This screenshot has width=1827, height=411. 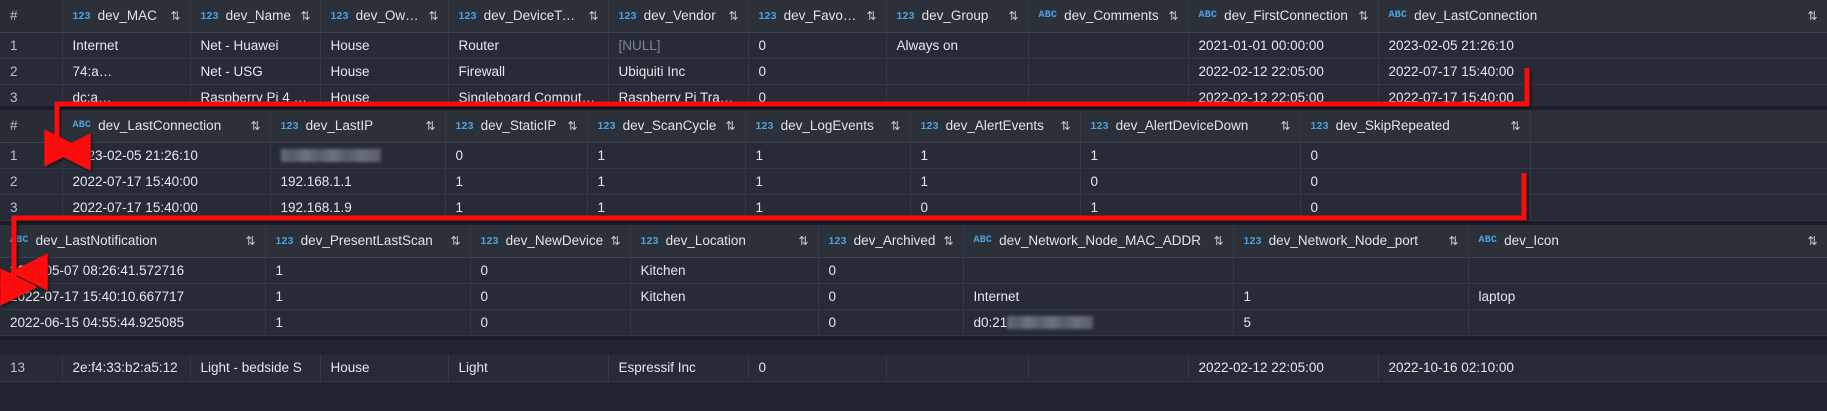 I want to click on table-cell: House, so click(x=384, y=368).